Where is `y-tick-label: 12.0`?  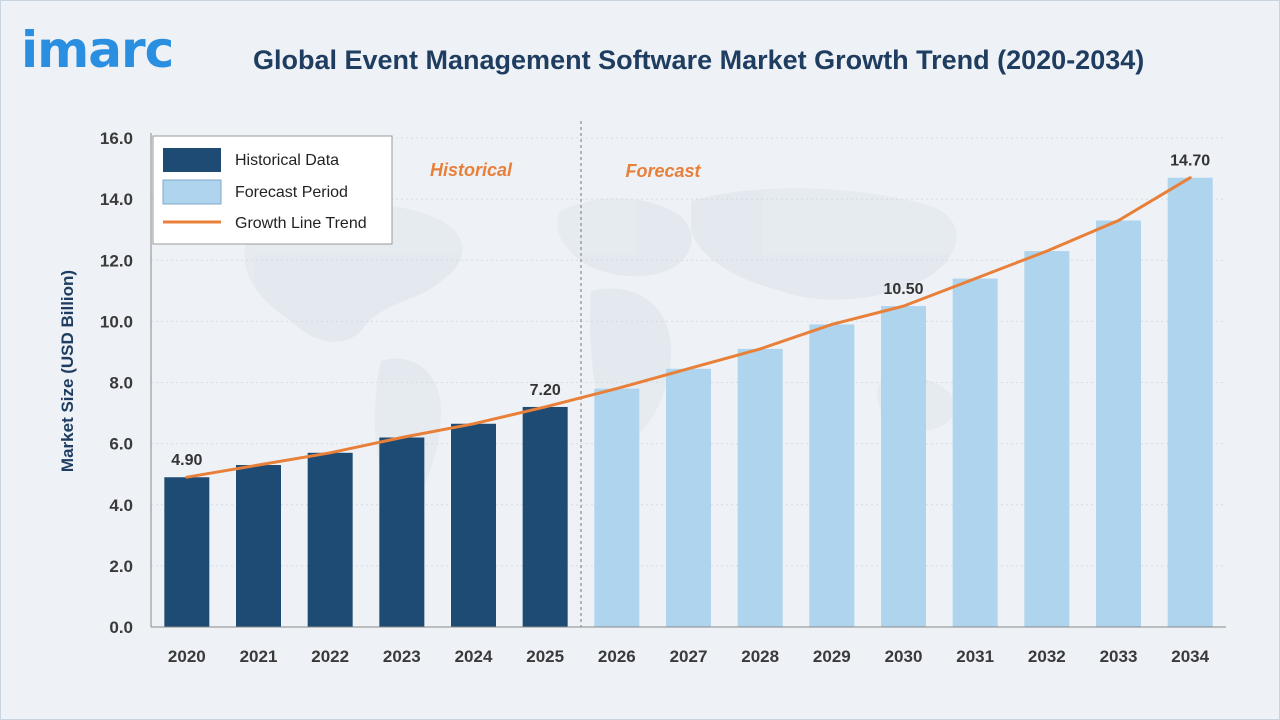 y-tick-label: 12.0 is located at coordinates (116, 260).